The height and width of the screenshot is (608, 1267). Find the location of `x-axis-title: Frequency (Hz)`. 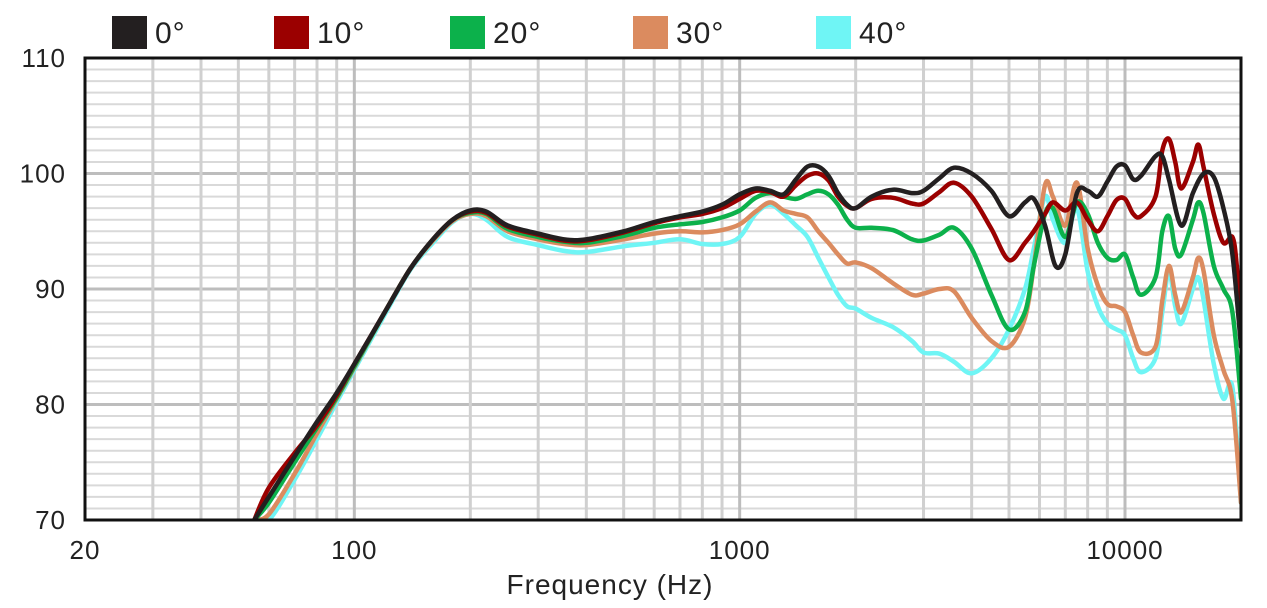

x-axis-title: Frequency (Hz) is located at coordinates (610, 584).